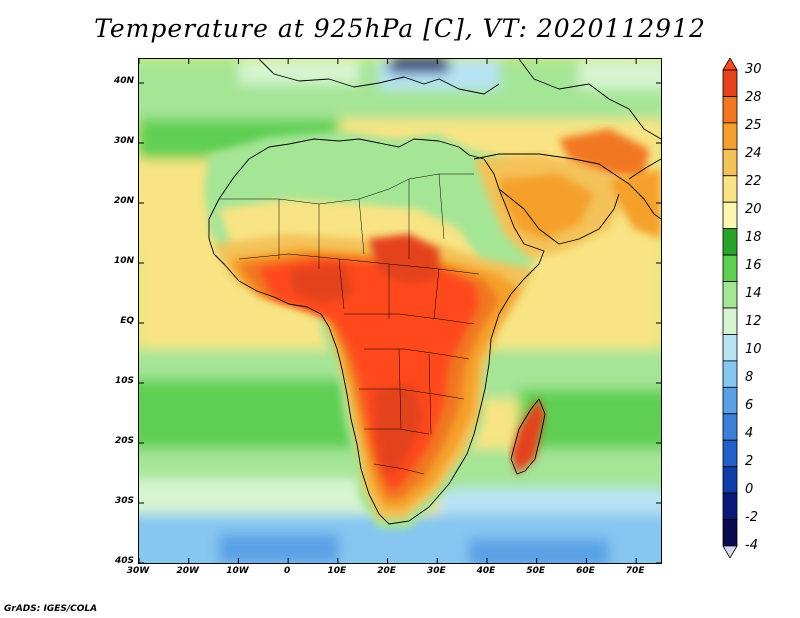 The height and width of the screenshot is (618, 800). Describe the element at coordinates (124, 561) in the screenshot. I see `lat-label: 40S` at that location.